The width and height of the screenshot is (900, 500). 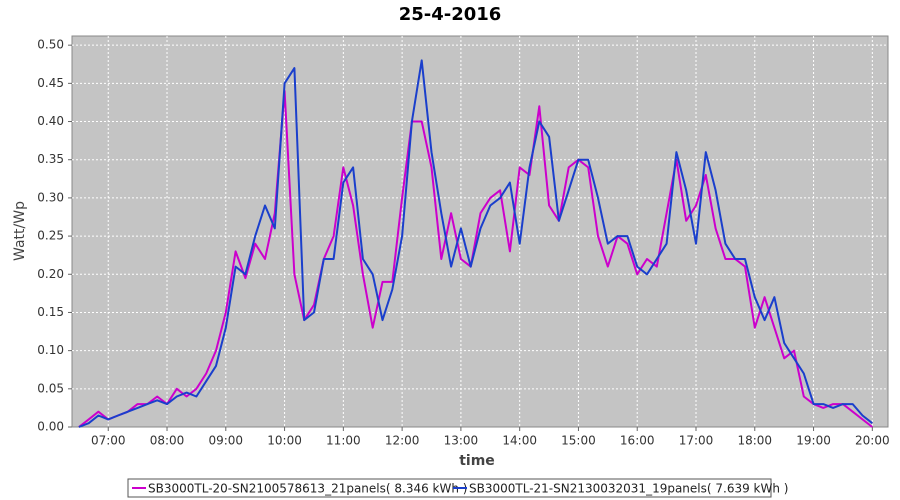 What do you see at coordinates (50, 388) in the screenshot?
I see `y-tick-label: 0.05` at bounding box center [50, 388].